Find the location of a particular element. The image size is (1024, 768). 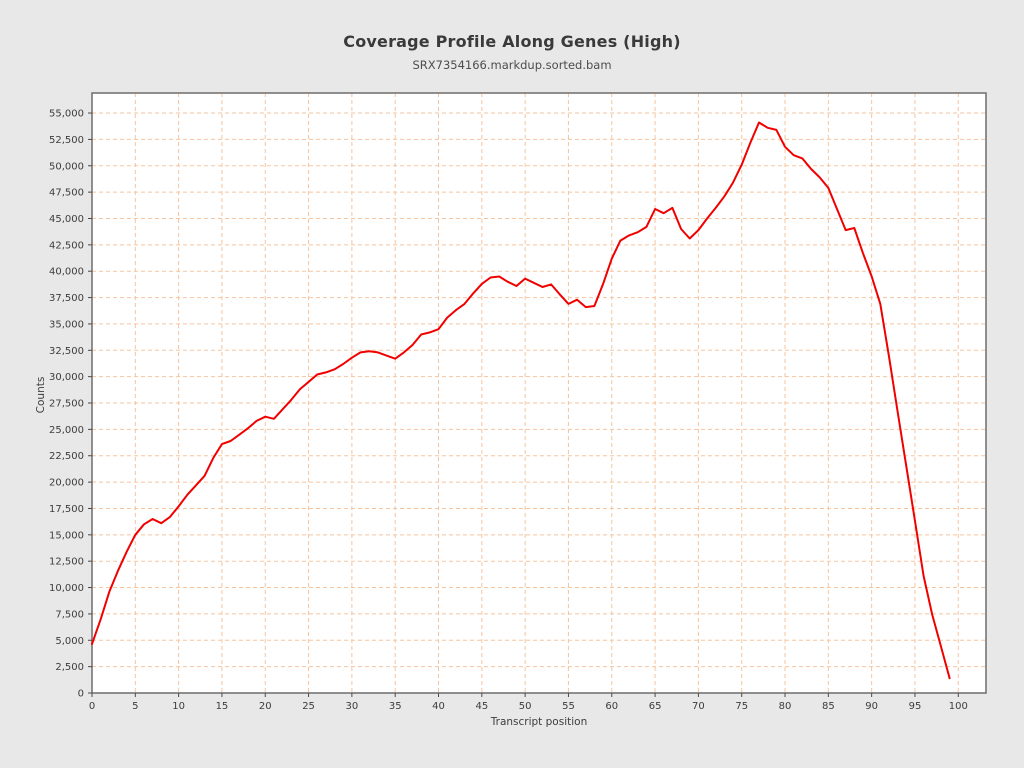

x-tick-label: 50 is located at coordinates (525, 706).